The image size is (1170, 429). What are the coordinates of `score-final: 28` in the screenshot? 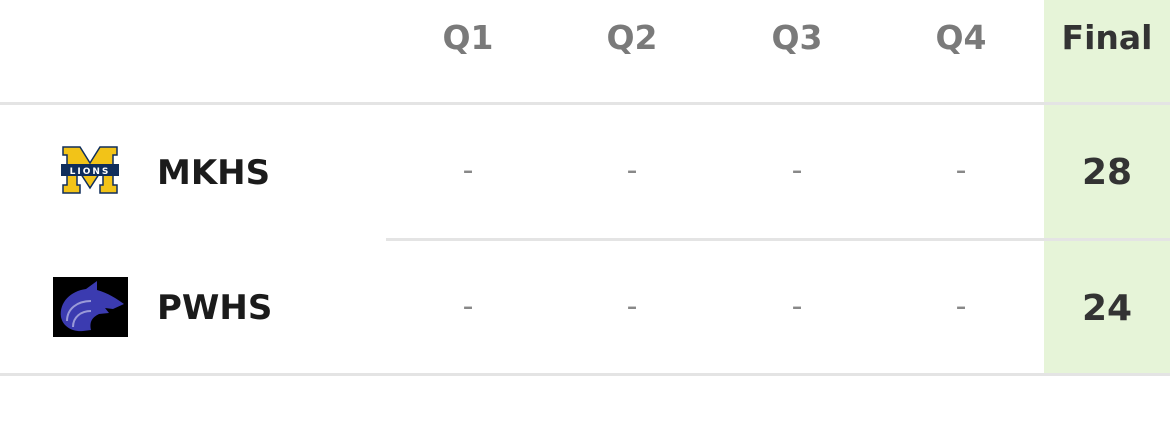 It's located at (1107, 172).